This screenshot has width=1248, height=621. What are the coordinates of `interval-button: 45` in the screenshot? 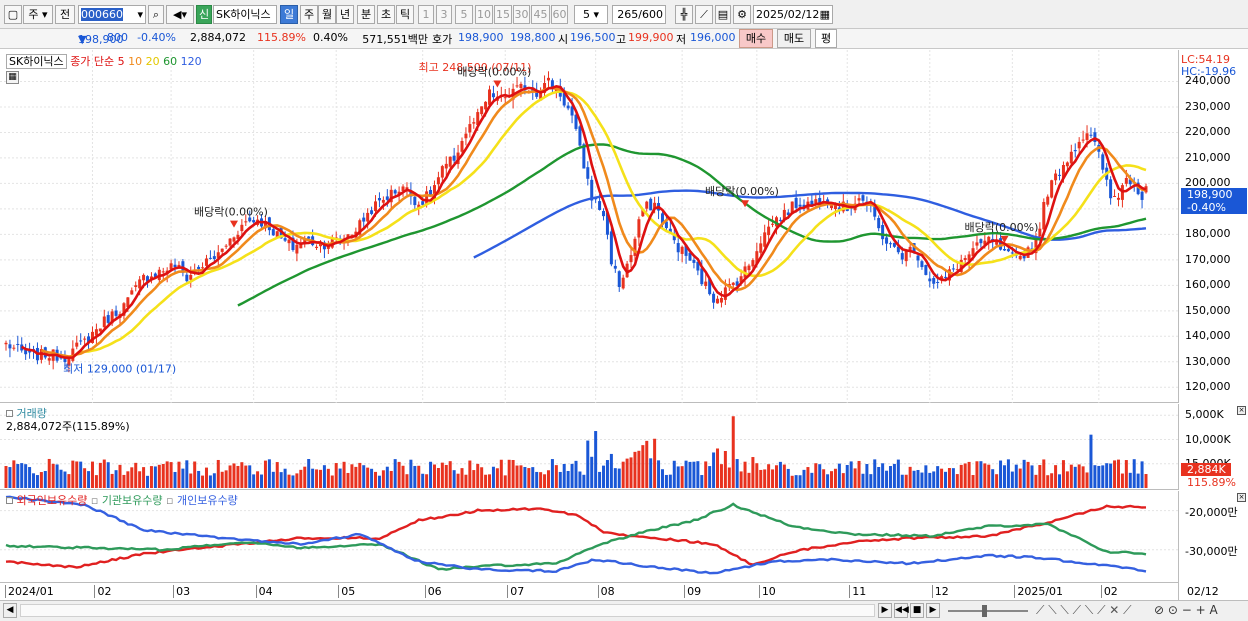 It's located at (540, 14).